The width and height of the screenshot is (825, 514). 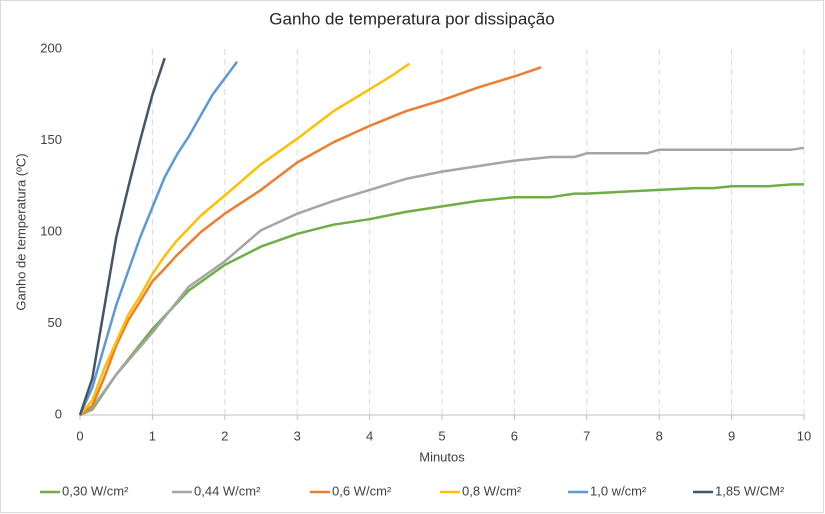 I want to click on x-tick-label: 10, so click(x=804, y=435).